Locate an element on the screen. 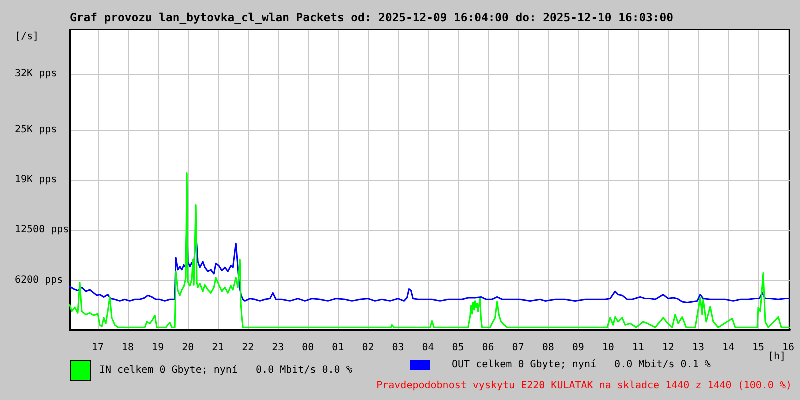 This screenshot has width=800, height=400. x-tick-label: 01 is located at coordinates (338, 348).